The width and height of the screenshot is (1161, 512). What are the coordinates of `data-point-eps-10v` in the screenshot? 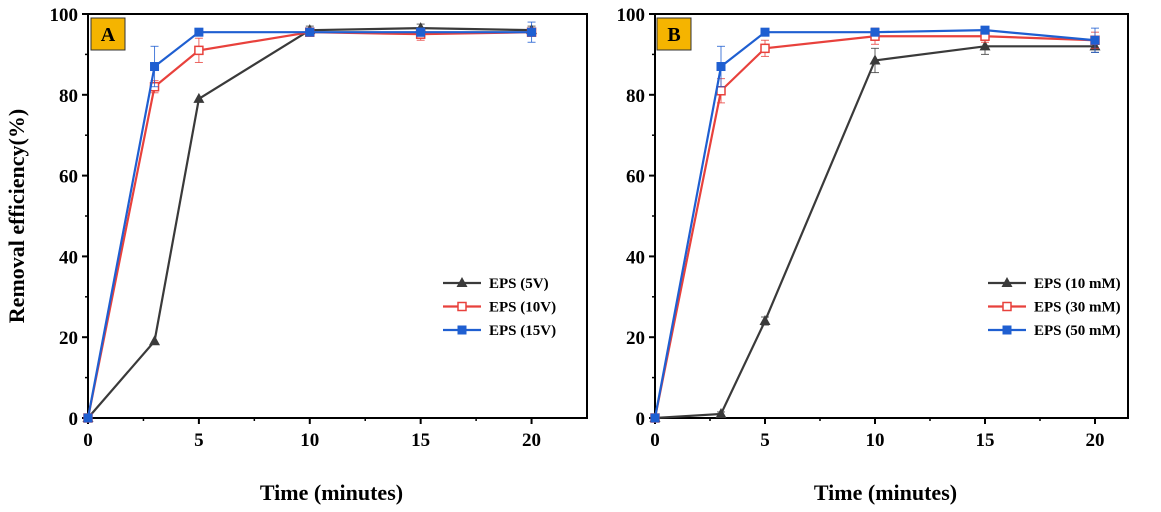 It's located at (199, 50).